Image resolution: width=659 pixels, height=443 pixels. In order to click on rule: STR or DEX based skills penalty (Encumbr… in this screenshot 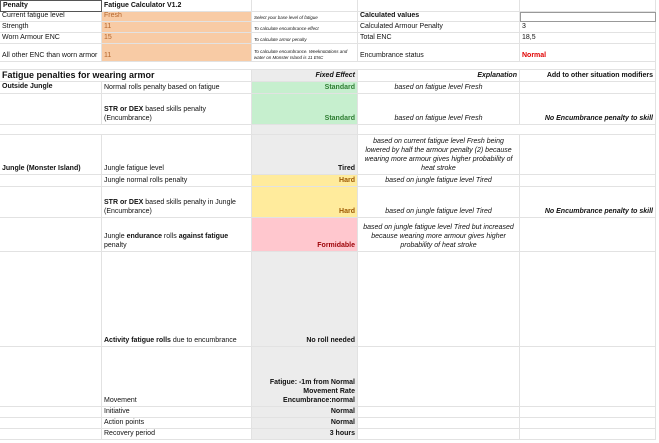, I will do `click(177, 109)`.